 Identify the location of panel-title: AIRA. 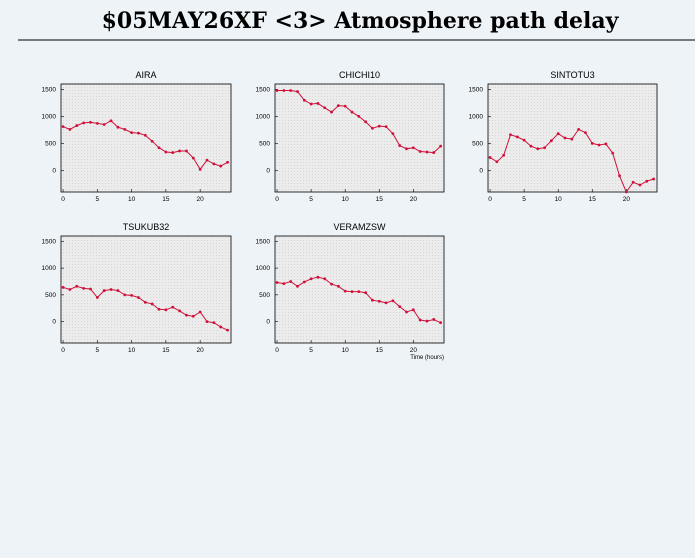
(145, 75).